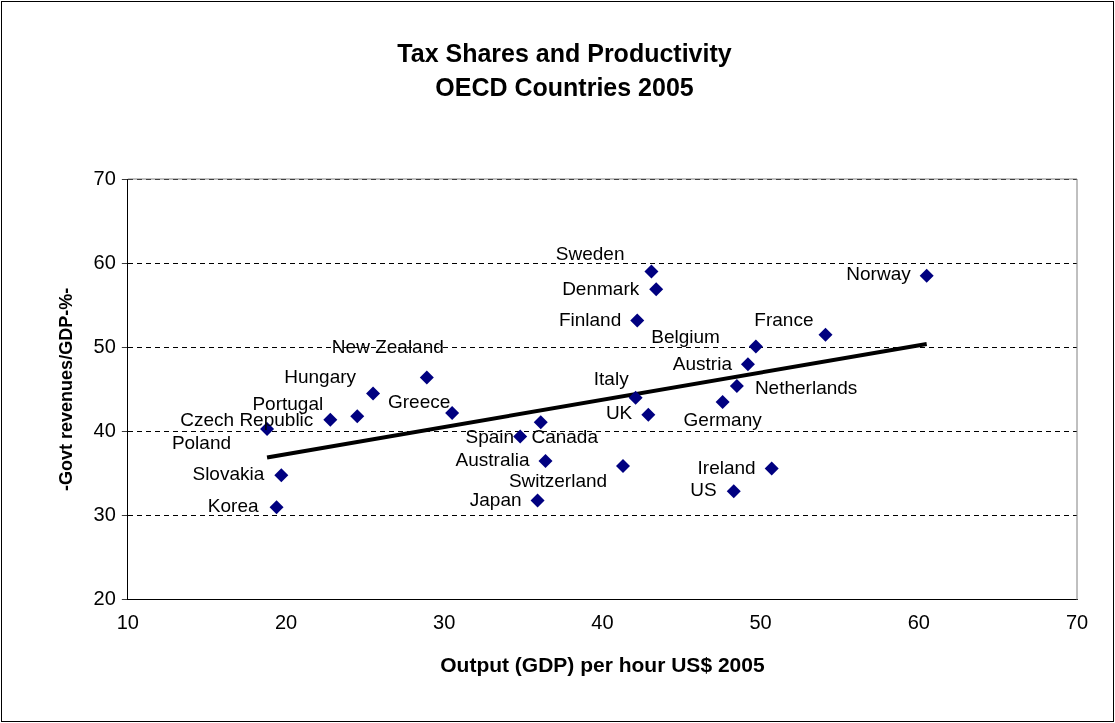 This screenshot has height=723, width=1115. Describe the element at coordinates (703, 490) in the screenshot. I see `annotation: US` at that location.